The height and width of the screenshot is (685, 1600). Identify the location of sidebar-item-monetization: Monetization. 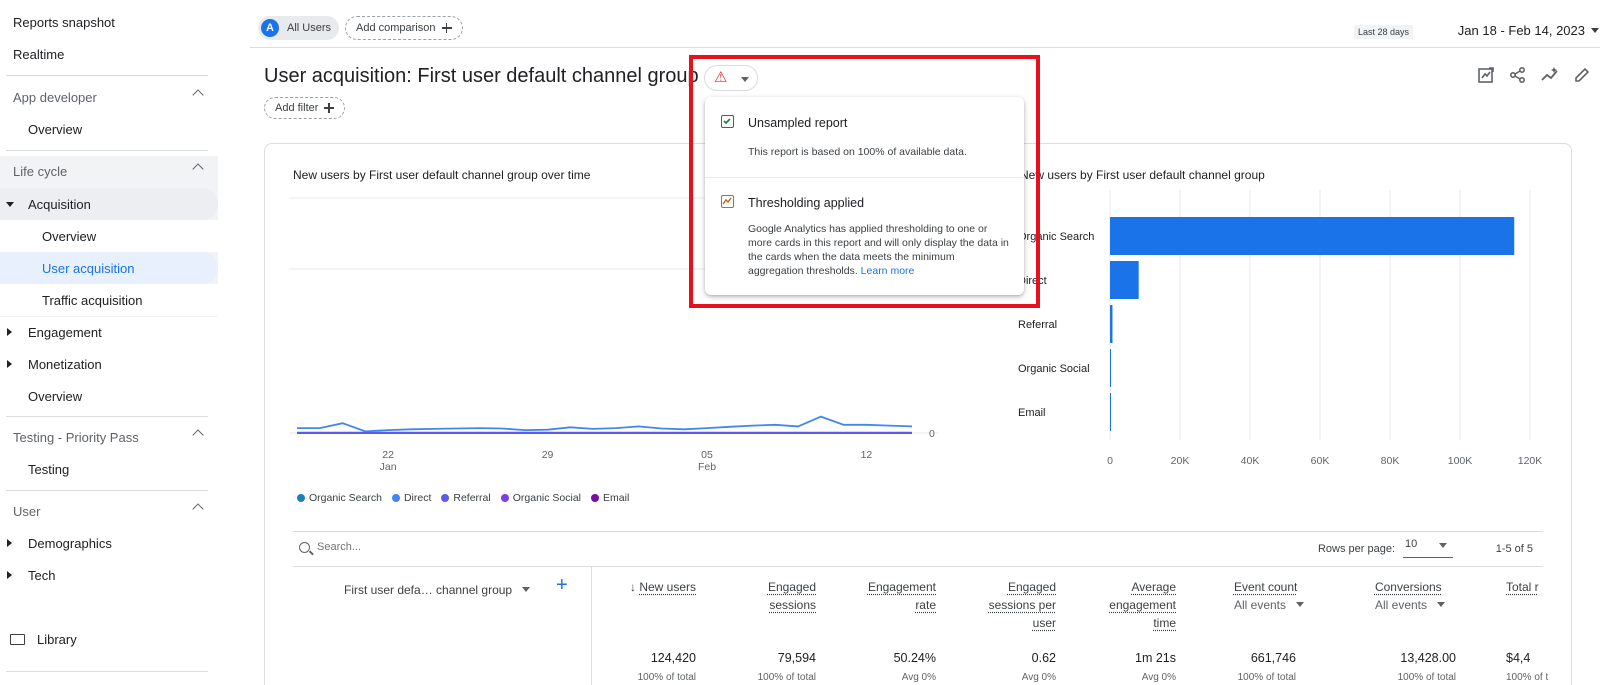
(109, 364).